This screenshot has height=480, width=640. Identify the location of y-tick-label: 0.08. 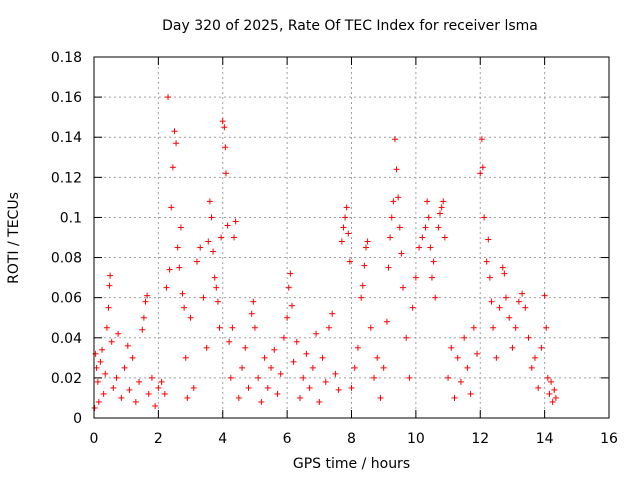
(66, 259).